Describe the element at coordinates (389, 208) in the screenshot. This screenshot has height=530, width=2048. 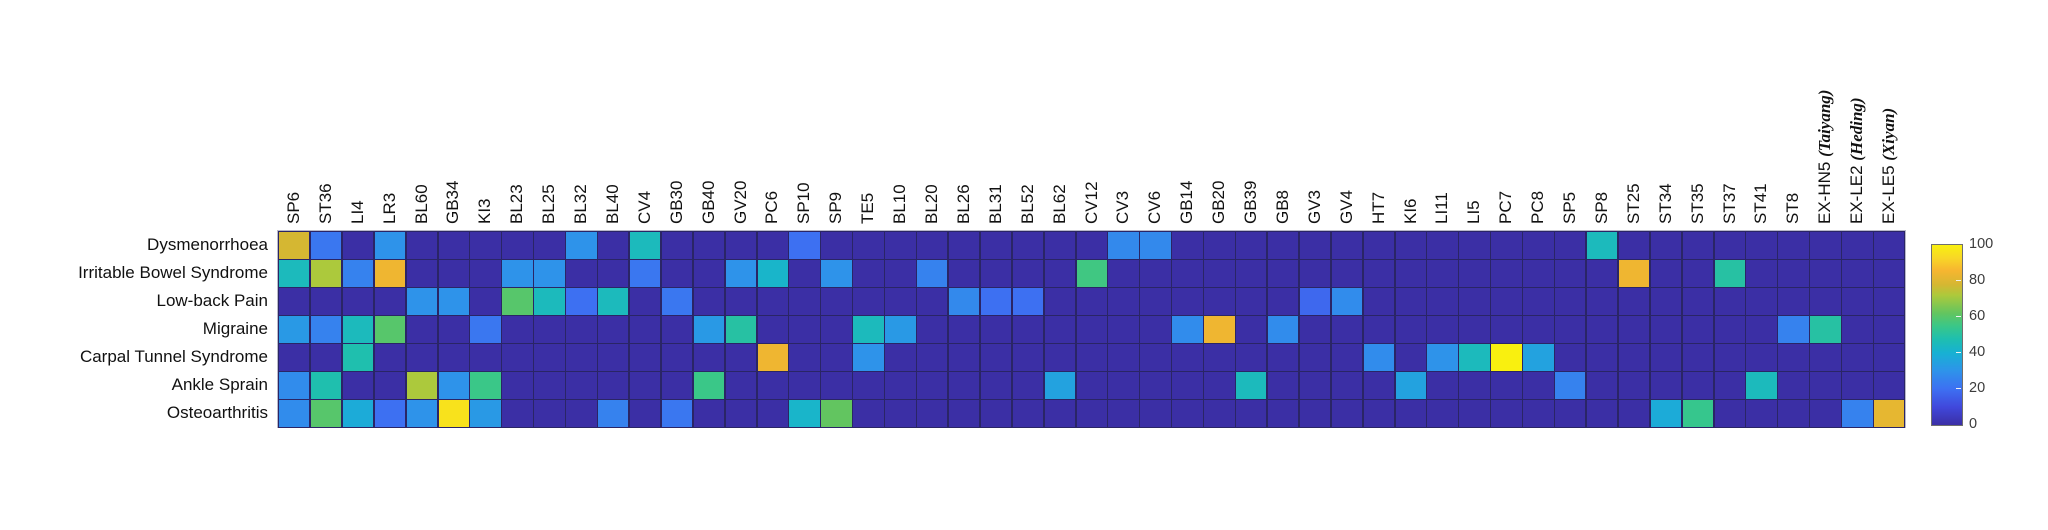
I see `column-label: LR3` at that location.